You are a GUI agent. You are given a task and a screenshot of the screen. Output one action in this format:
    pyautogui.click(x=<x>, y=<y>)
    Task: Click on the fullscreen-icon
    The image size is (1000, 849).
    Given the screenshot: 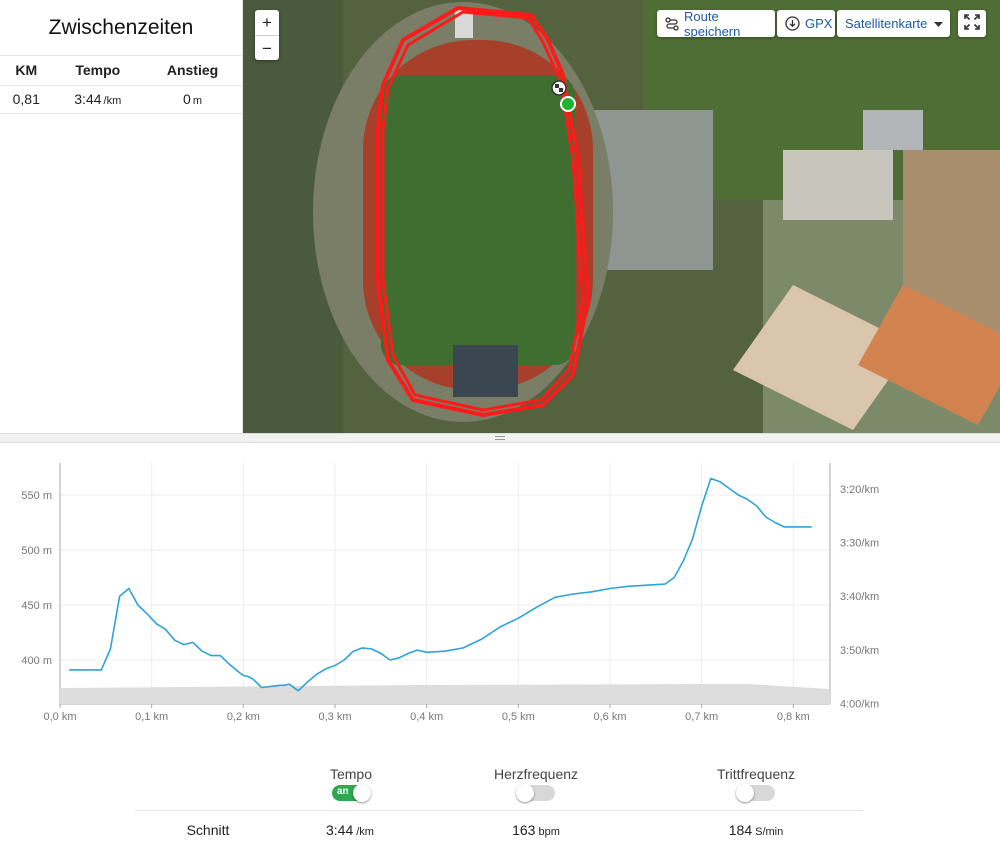 What is the action you would take?
    pyautogui.click(x=972, y=23)
    